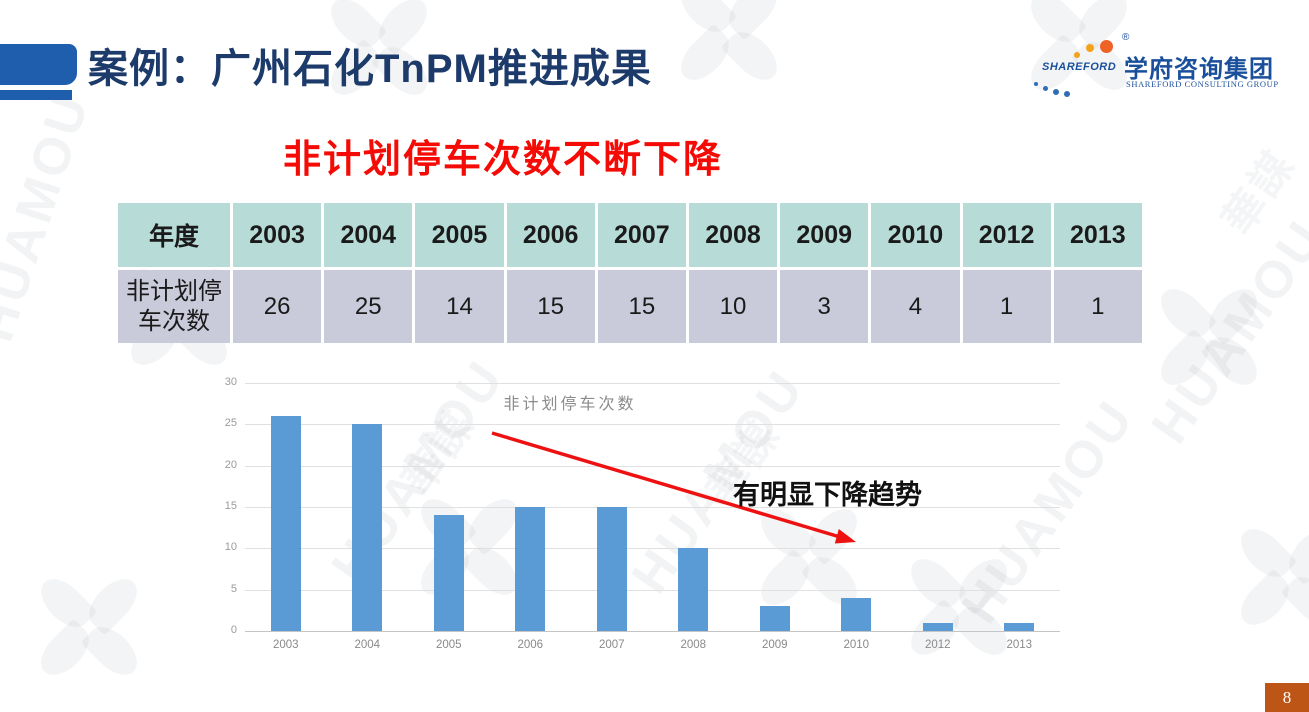 The height and width of the screenshot is (712, 1309). What do you see at coordinates (856, 614) in the screenshot?
I see `chart-bar-2010` at bounding box center [856, 614].